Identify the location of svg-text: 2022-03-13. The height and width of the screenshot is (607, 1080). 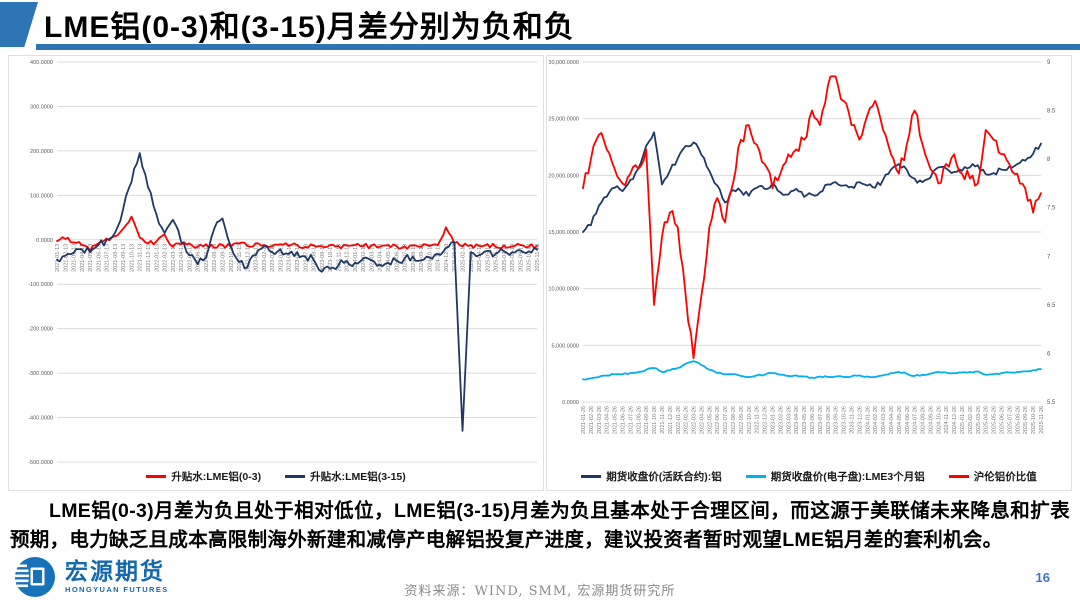
(174, 258).